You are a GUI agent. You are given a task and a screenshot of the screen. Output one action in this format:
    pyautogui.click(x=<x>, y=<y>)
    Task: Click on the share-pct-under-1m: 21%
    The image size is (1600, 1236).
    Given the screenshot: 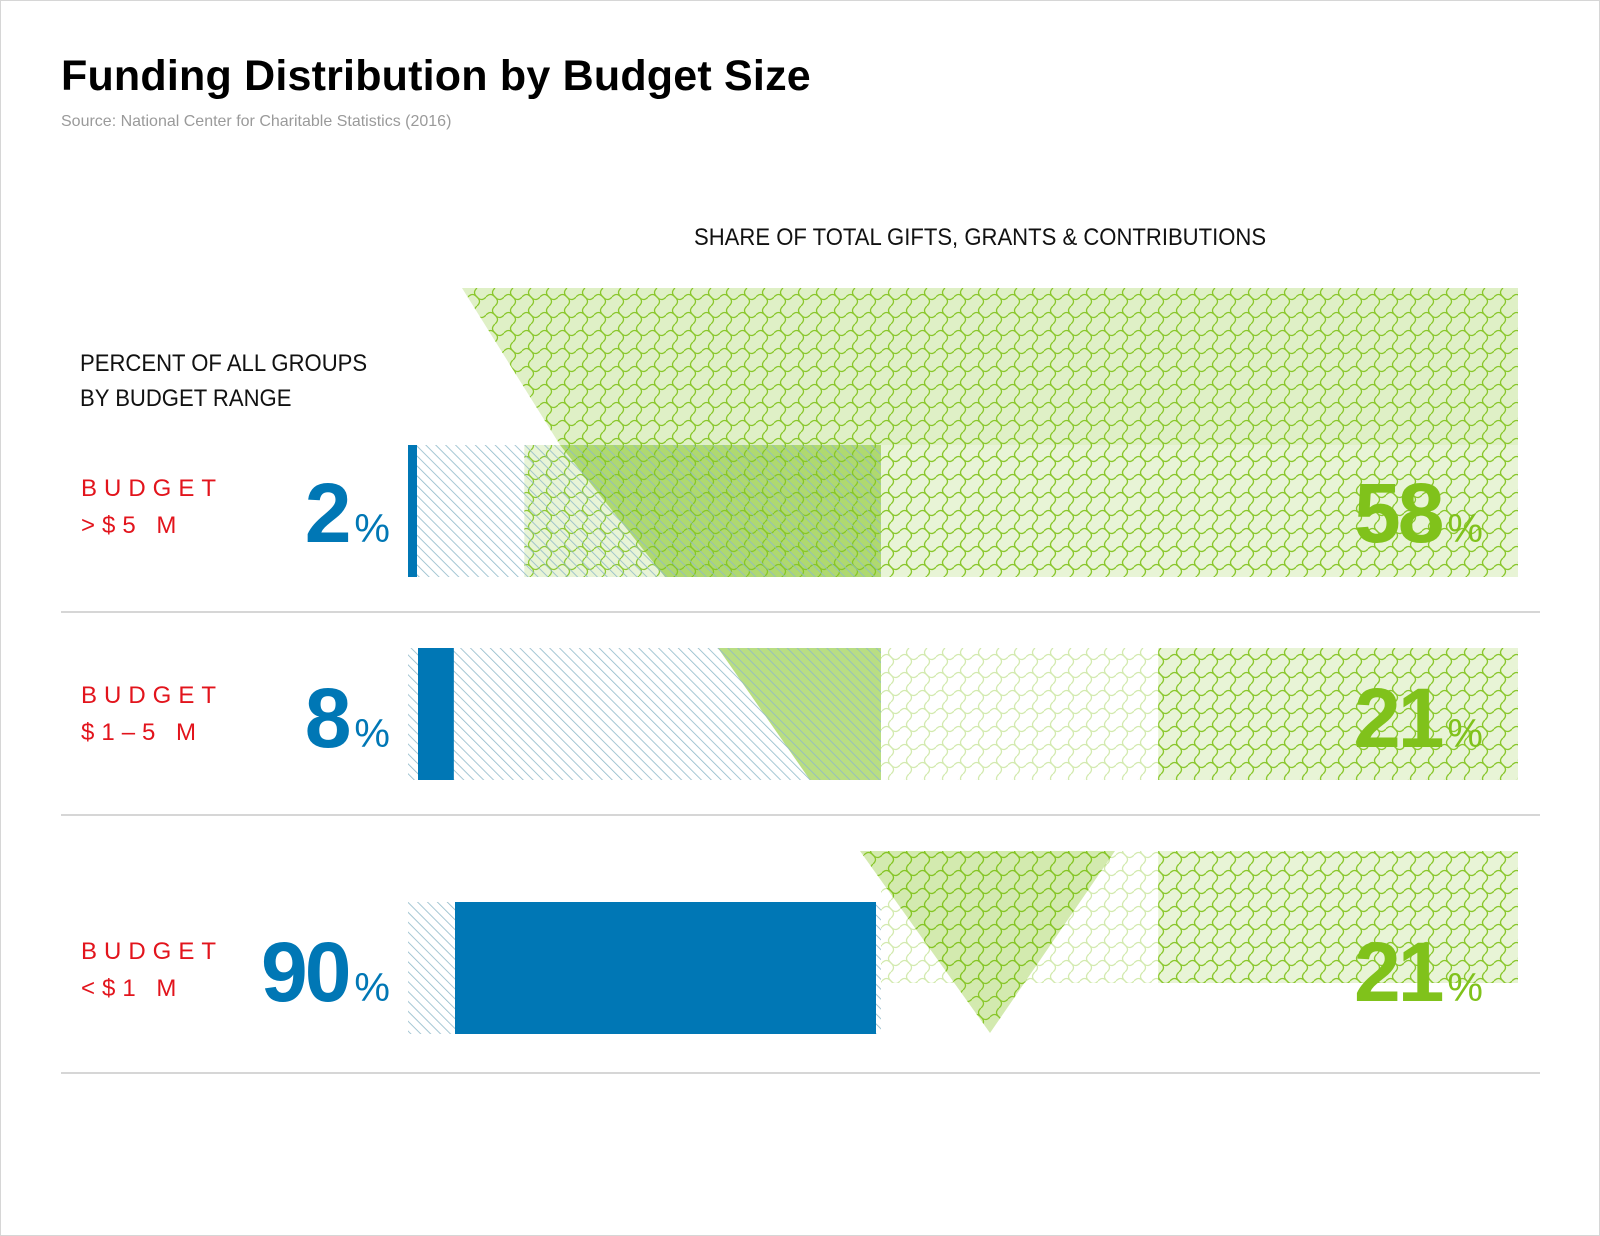 What is the action you would take?
    pyautogui.click(x=1418, y=972)
    